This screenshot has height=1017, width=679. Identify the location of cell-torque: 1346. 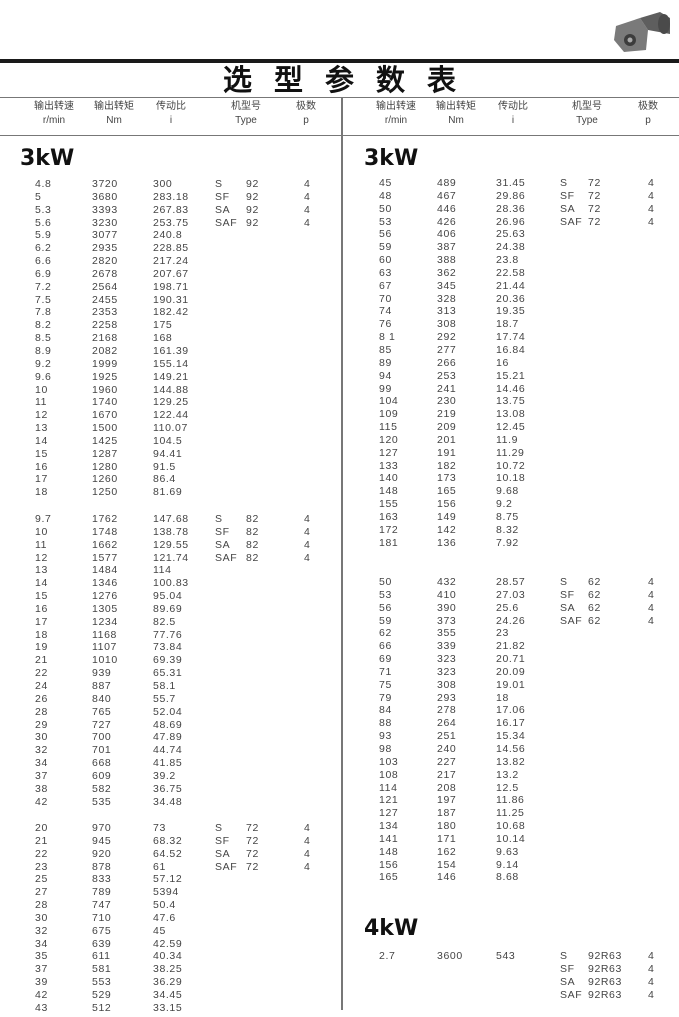
(105, 583).